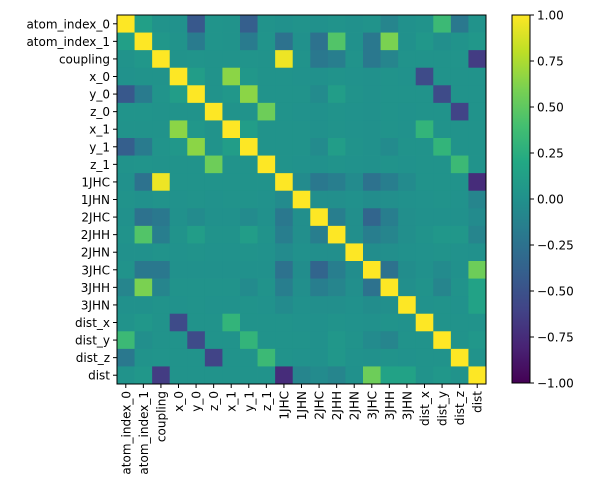 The height and width of the screenshot is (501, 591). What do you see at coordinates (336, 129) in the screenshot?
I see `heatmap-cell-x_1-2JHH` at bounding box center [336, 129].